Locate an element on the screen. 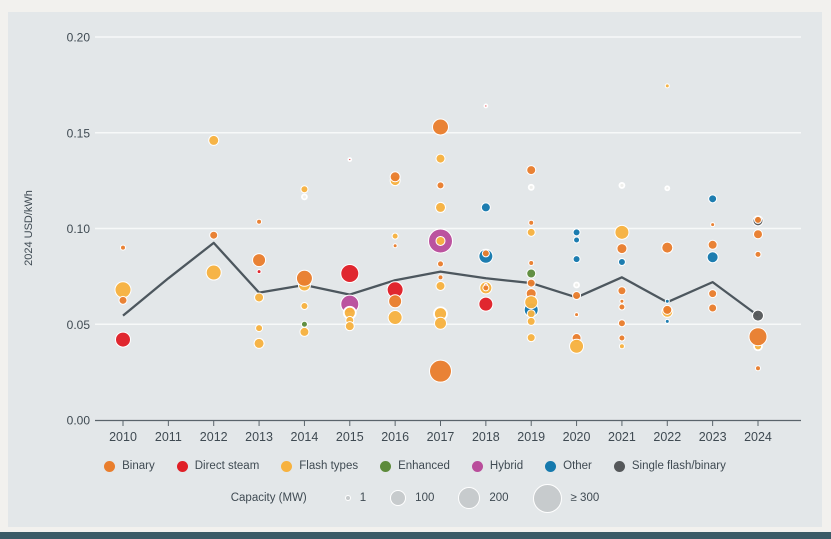  legend-item-flash: Flash types is located at coordinates (319, 466).